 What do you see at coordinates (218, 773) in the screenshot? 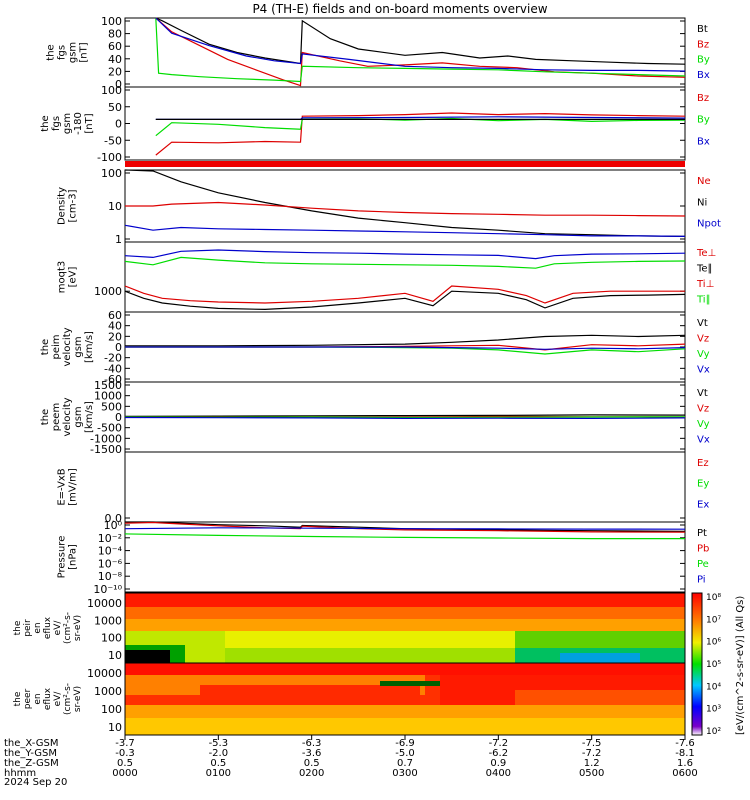
I see `x-tick-label: 0100` at bounding box center [218, 773].